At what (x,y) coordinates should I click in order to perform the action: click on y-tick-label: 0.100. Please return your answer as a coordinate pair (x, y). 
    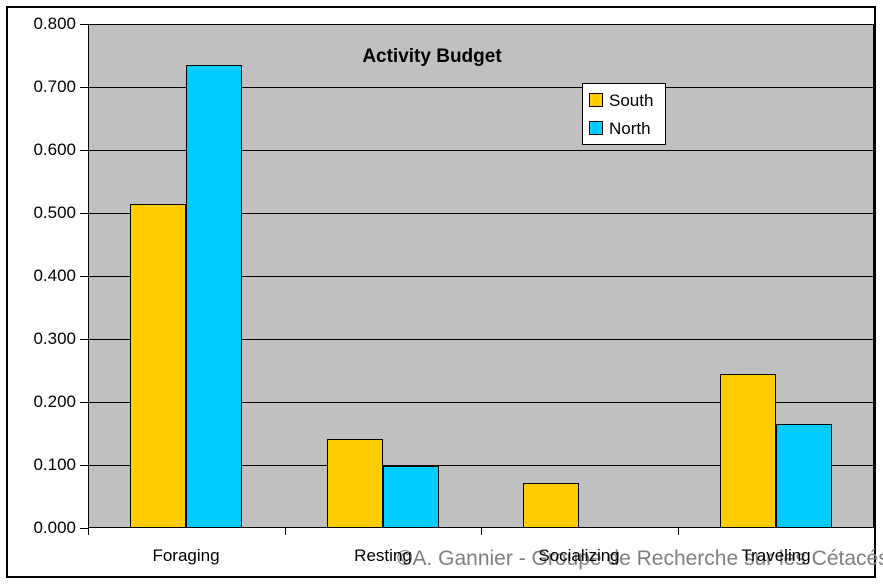
    Looking at the image, I should click on (54, 464).